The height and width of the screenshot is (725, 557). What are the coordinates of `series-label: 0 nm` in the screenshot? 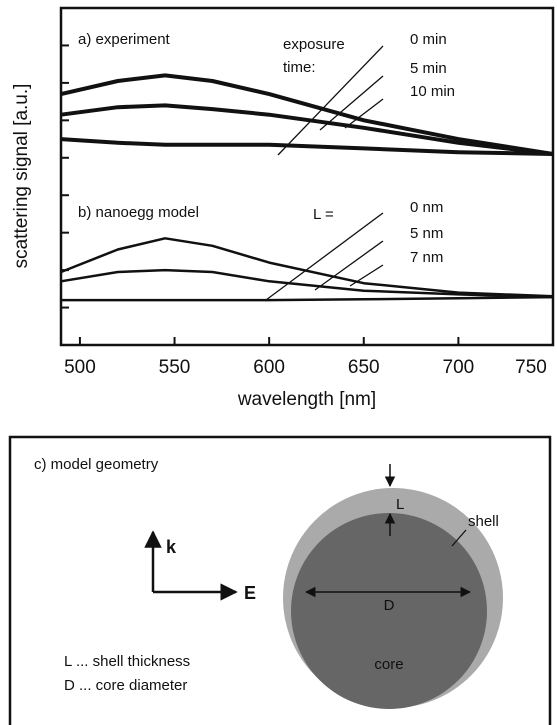 It's located at (426, 207).